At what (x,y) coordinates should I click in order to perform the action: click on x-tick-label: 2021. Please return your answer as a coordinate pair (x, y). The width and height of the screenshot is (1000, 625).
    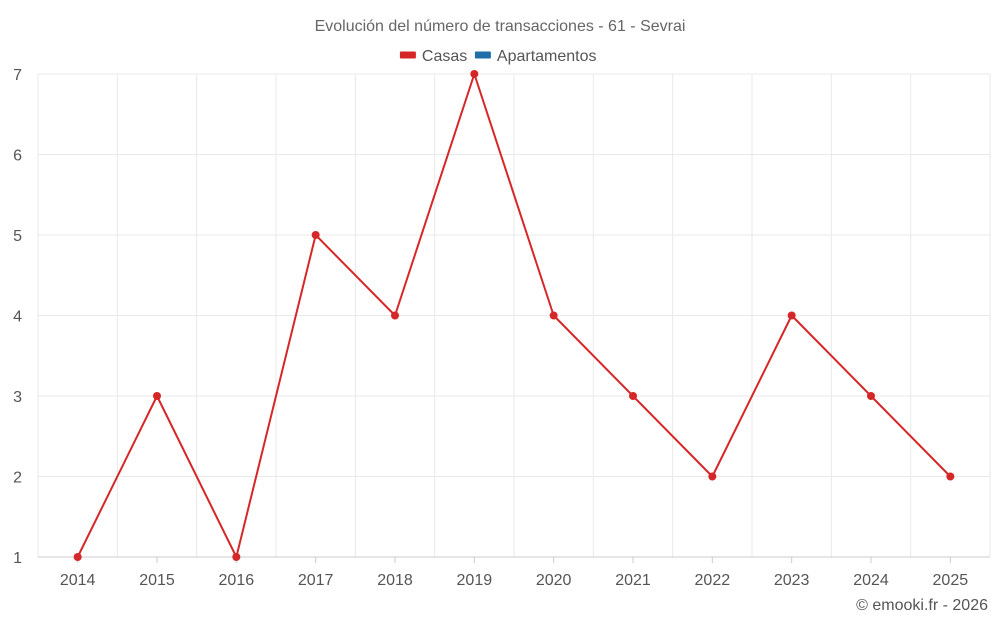
    Looking at the image, I should click on (633, 580).